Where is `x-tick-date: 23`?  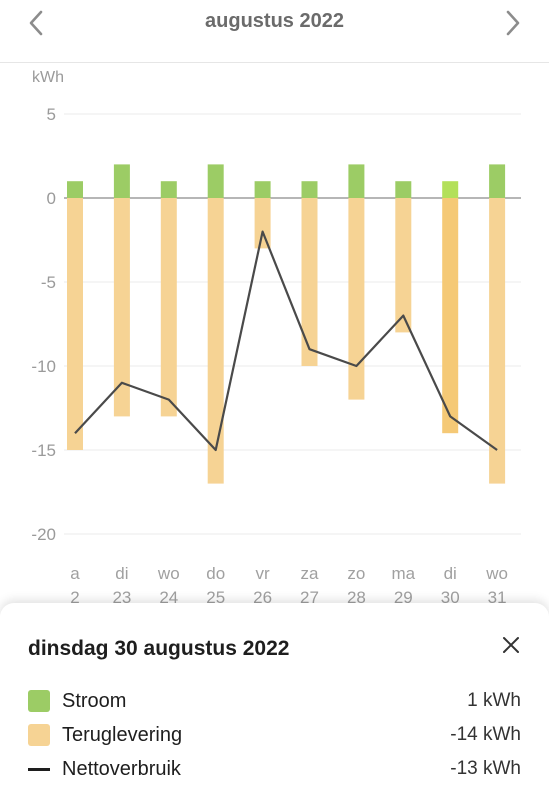 x-tick-date: 23 is located at coordinates (121, 595).